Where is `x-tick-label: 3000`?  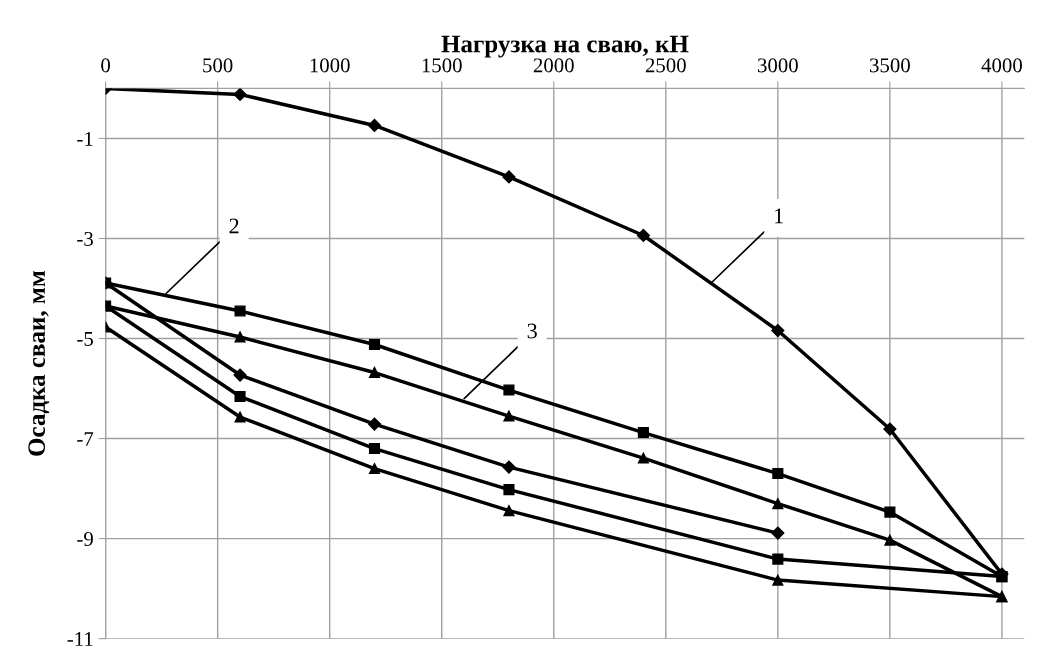
x-tick-label: 3000 is located at coordinates (778, 65).